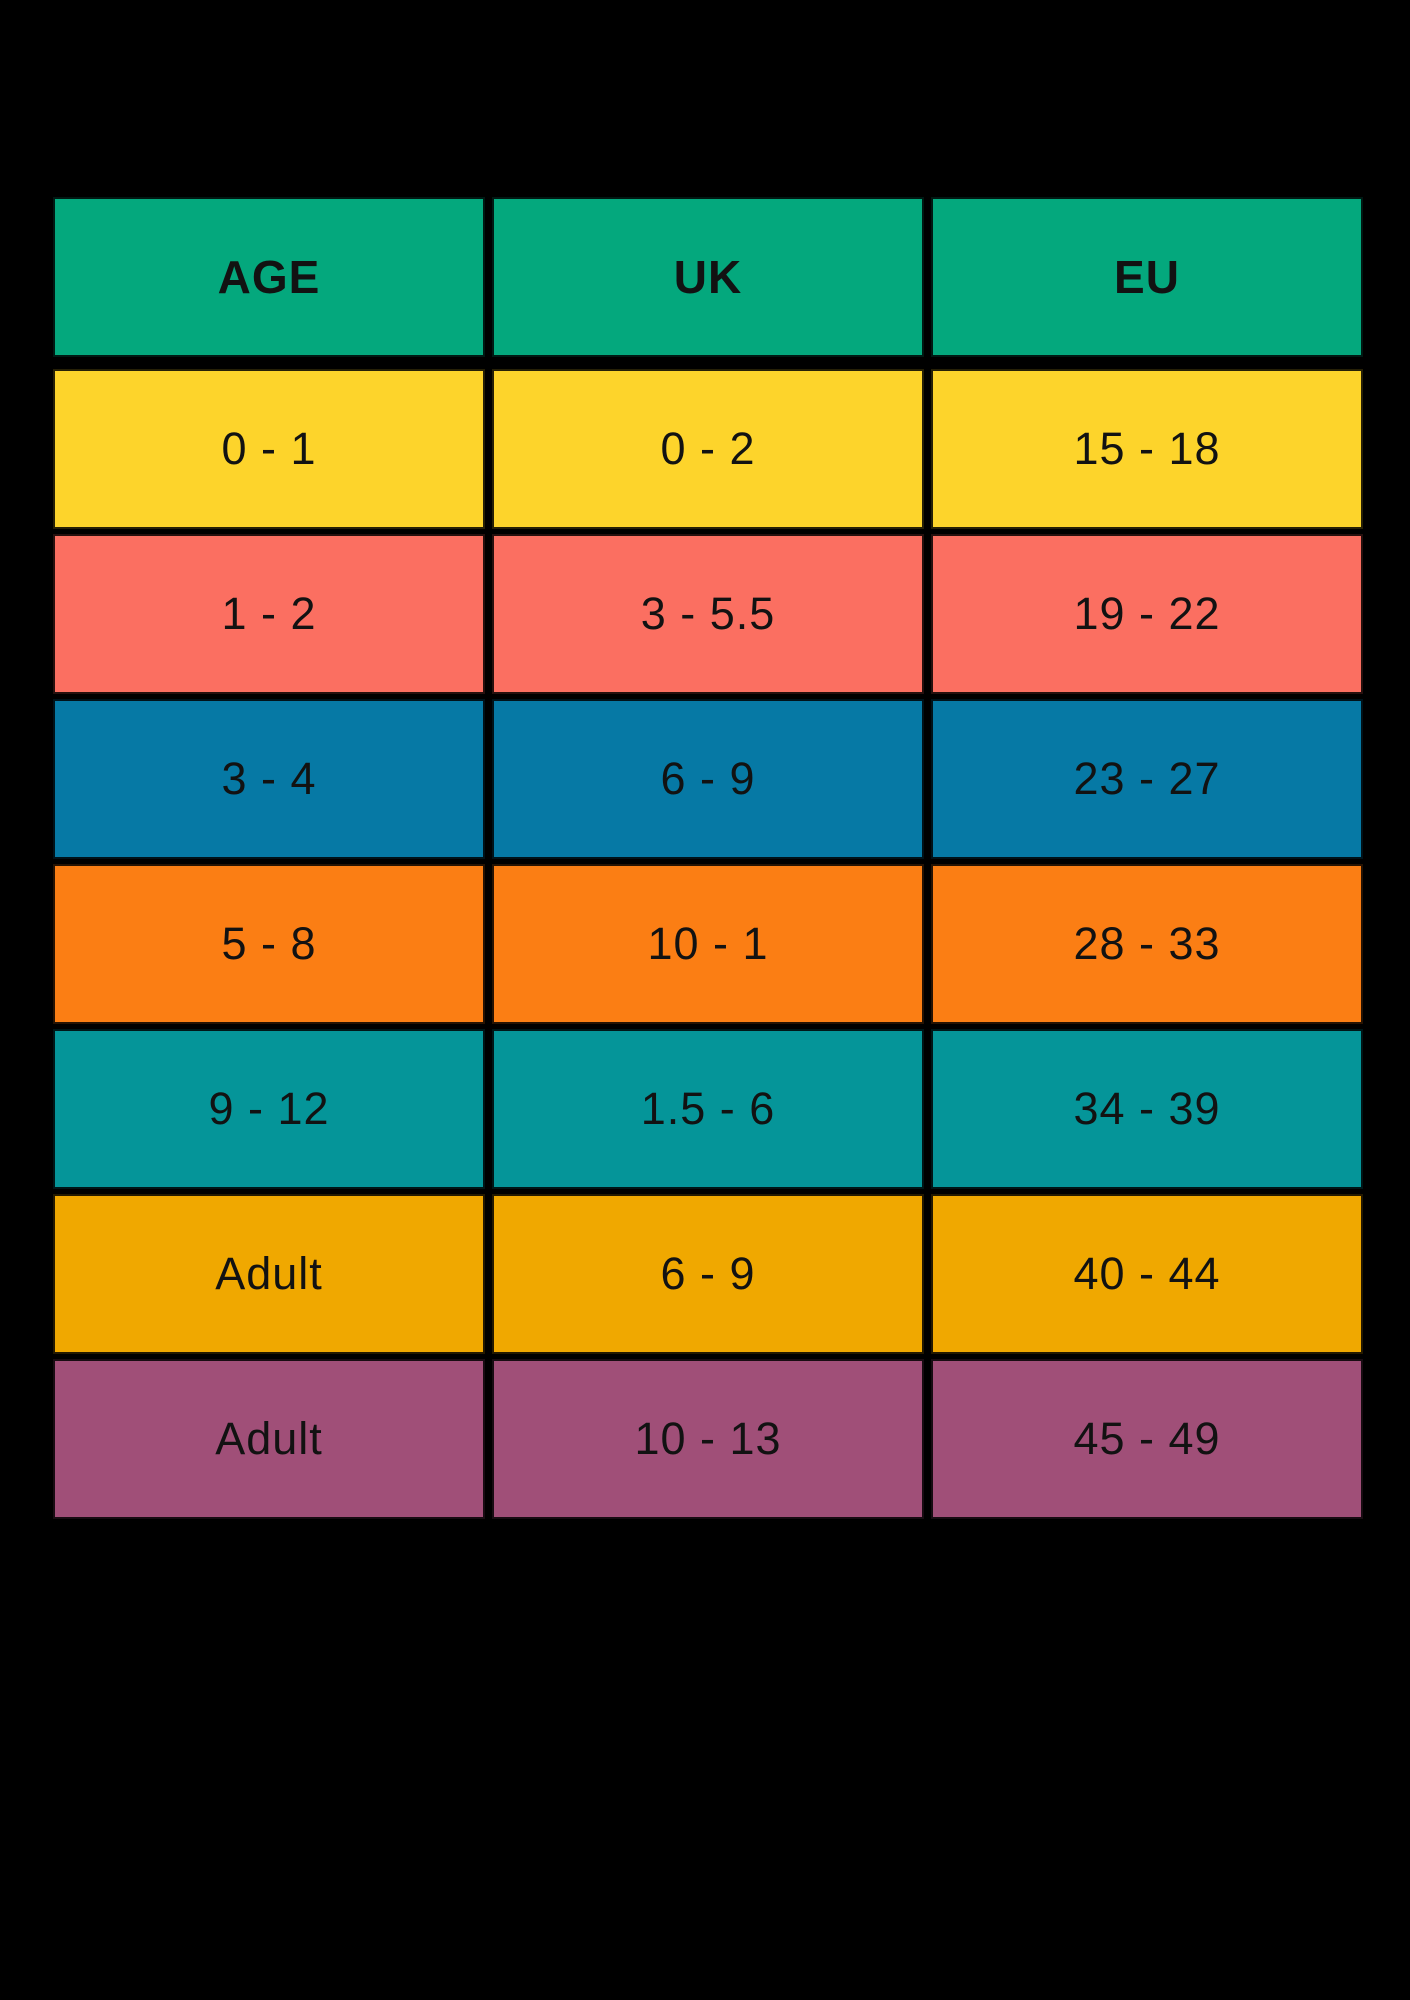 This screenshot has width=1410, height=2000. I want to click on table-cell-age: 1 - 2, so click(269, 614).